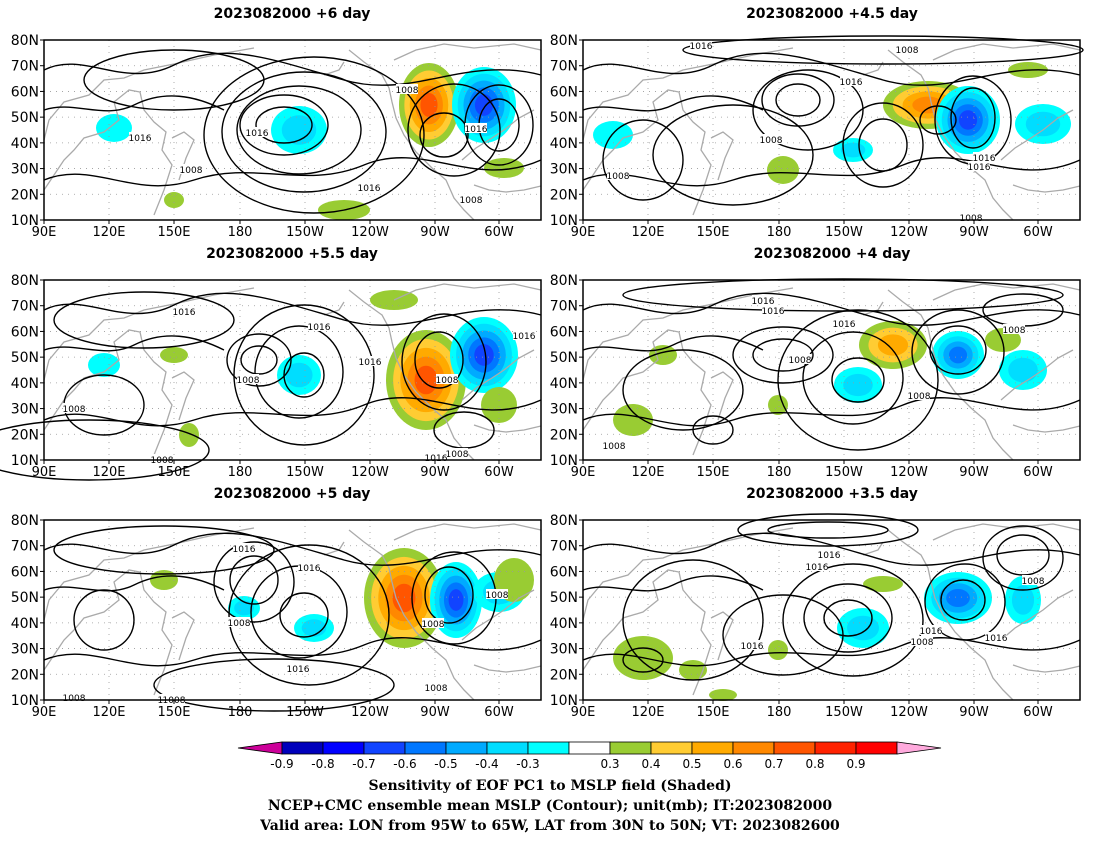 This screenshot has height=850, width=1100. What do you see at coordinates (647, 712) in the screenshot?
I see `lon-tick-label: 120E` at bounding box center [647, 712].